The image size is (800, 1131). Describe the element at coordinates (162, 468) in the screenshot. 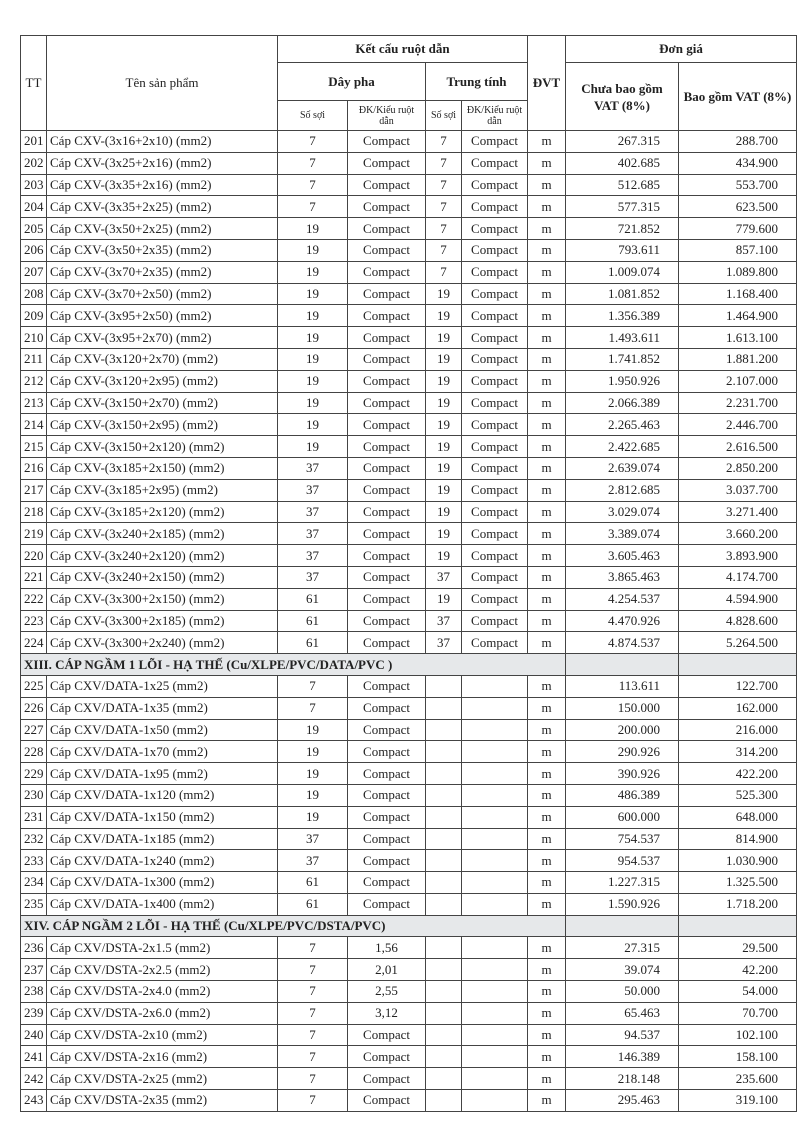

I see `cell-product-name: Cáp CXV-(3x185+2x150) (mm2)` at that location.